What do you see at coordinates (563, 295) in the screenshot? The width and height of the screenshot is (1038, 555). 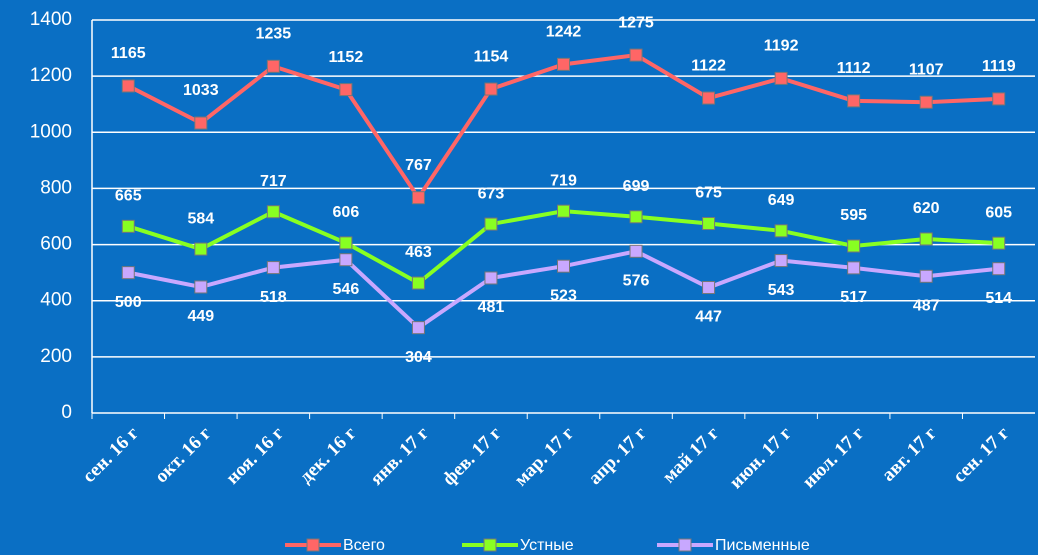 I see `data-label: 523` at bounding box center [563, 295].